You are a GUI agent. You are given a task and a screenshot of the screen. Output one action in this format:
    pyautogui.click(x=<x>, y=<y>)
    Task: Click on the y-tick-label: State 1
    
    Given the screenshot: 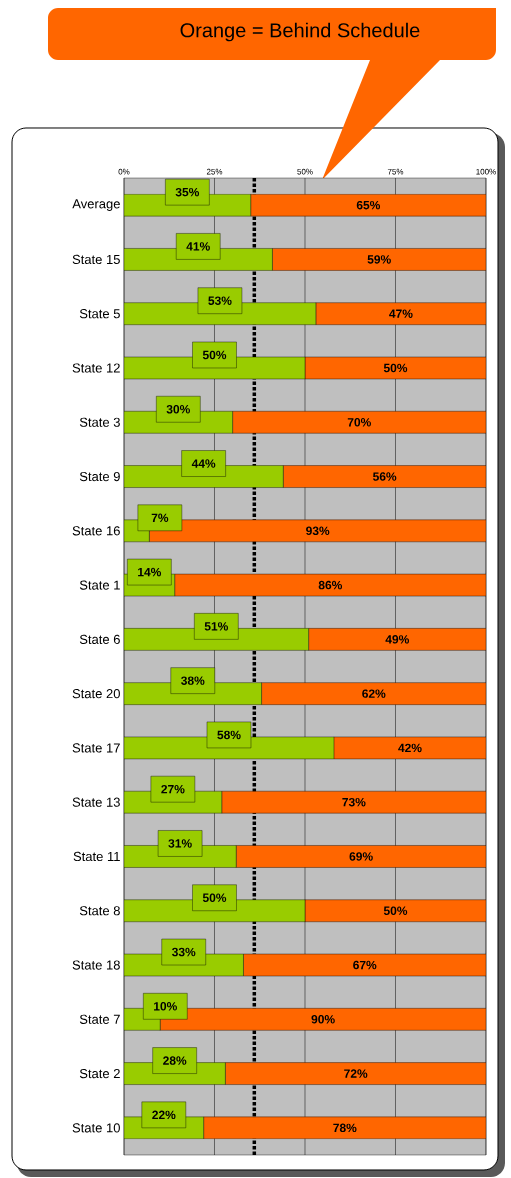 What is the action you would take?
    pyautogui.click(x=99, y=585)
    